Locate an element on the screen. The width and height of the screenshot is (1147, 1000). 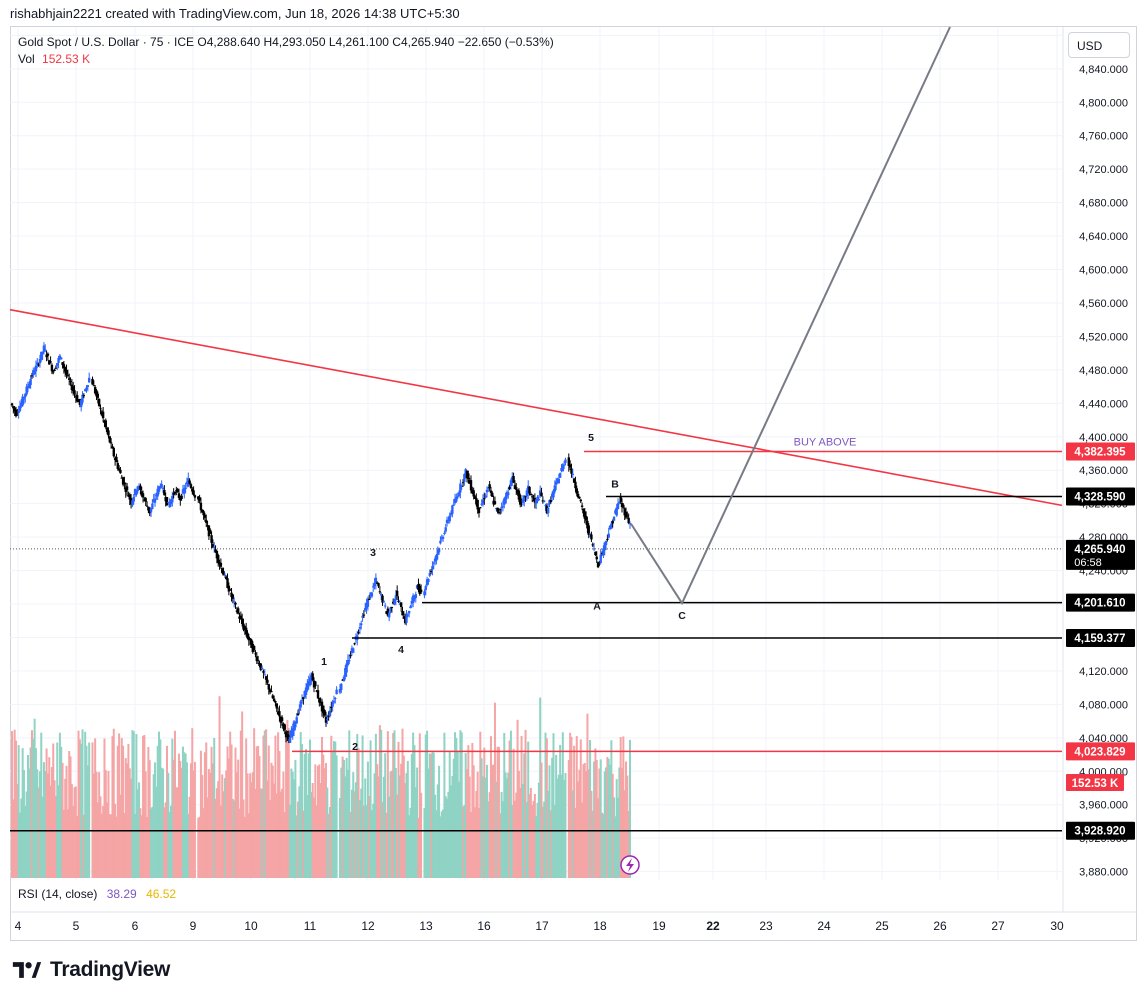
tradingview-logo: TradingView is located at coordinates (91, 970).